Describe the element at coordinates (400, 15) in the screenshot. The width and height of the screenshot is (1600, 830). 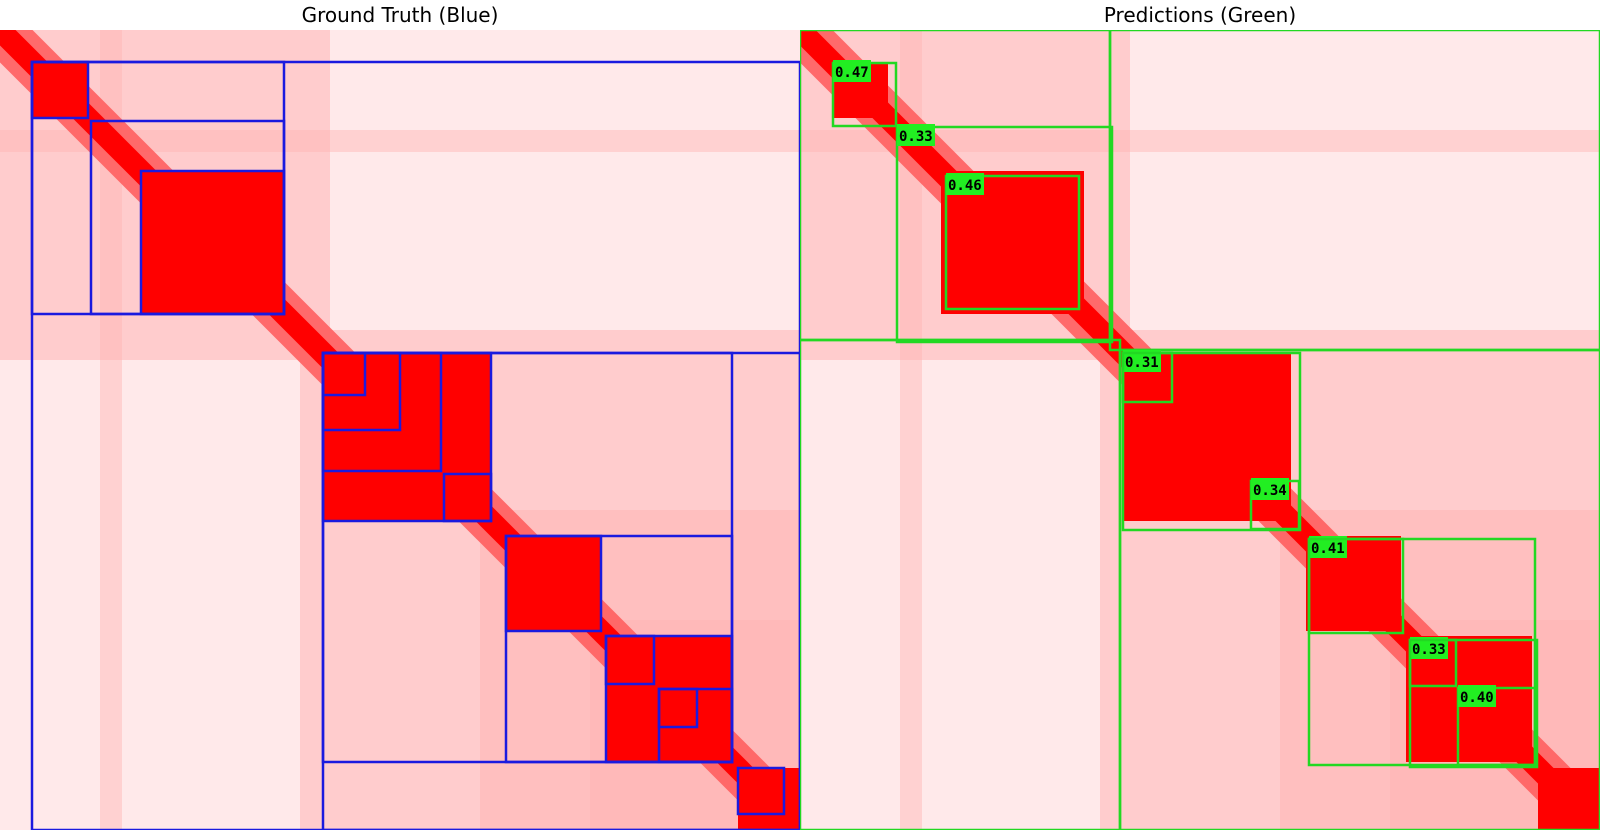
I see `ground-truth-title: Ground Truth (Blue)` at that location.